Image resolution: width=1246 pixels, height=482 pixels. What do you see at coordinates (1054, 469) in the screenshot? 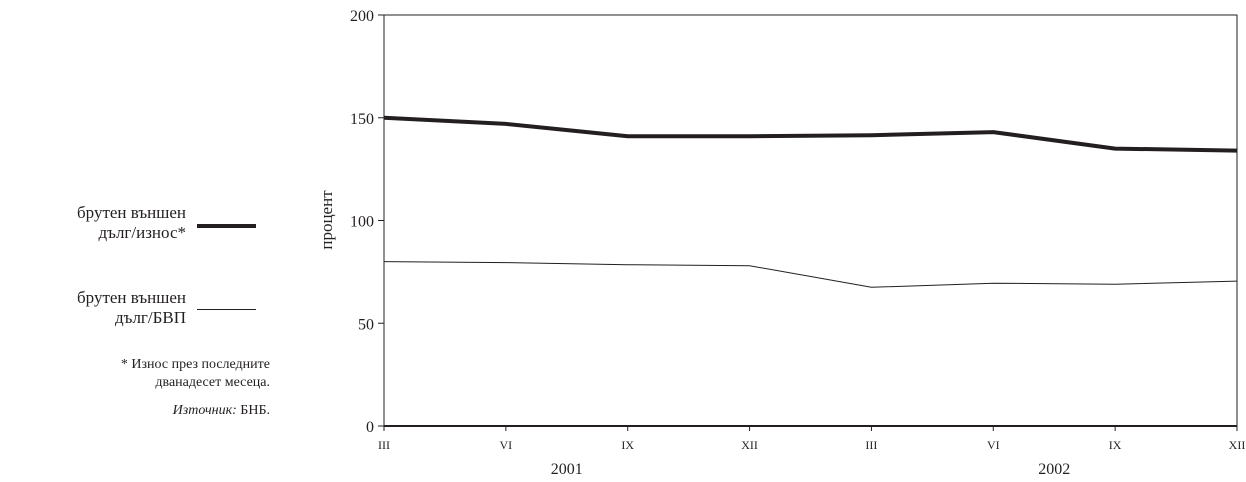
I see `x-group-label-1: 2002` at bounding box center [1054, 469].